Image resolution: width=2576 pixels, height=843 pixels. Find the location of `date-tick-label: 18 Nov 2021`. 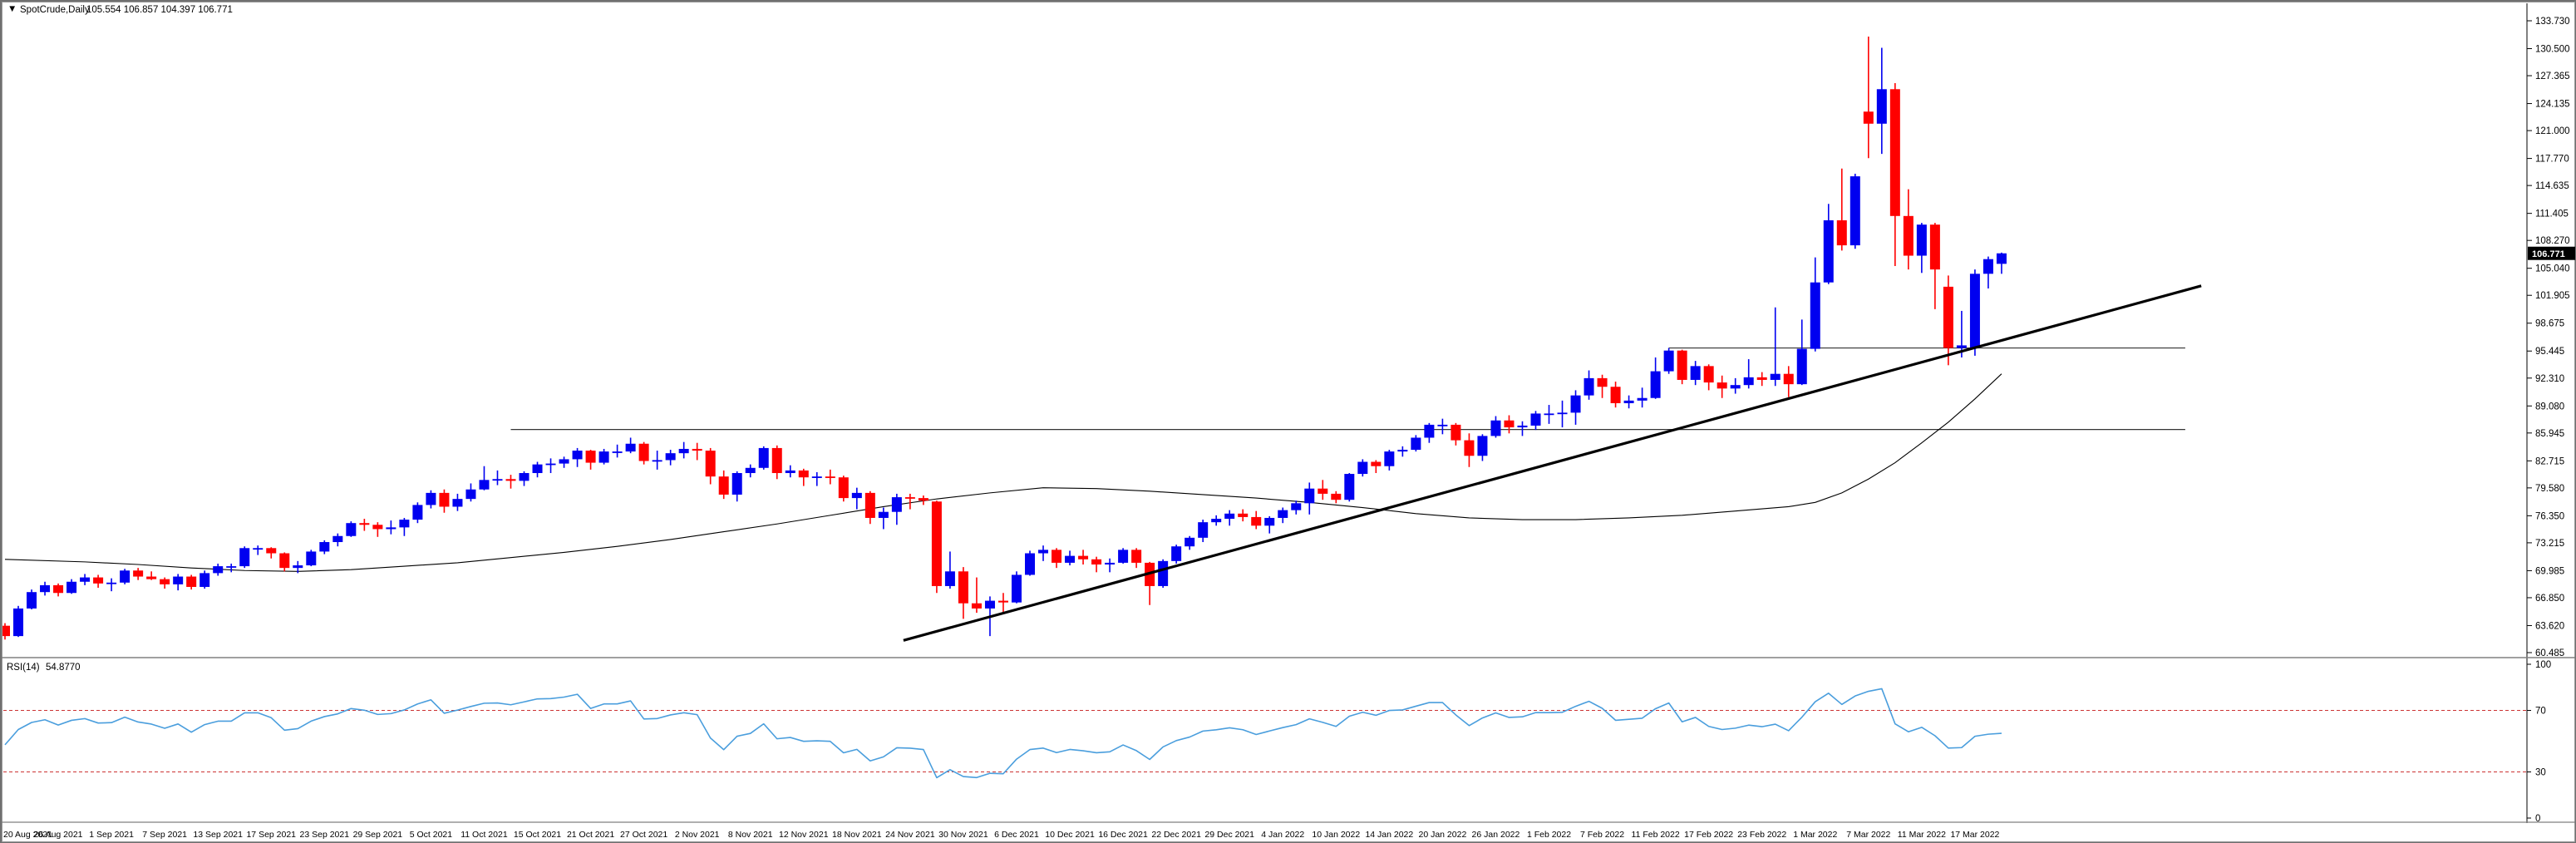

date-tick-label: 18 Nov 2021 is located at coordinates (857, 835).